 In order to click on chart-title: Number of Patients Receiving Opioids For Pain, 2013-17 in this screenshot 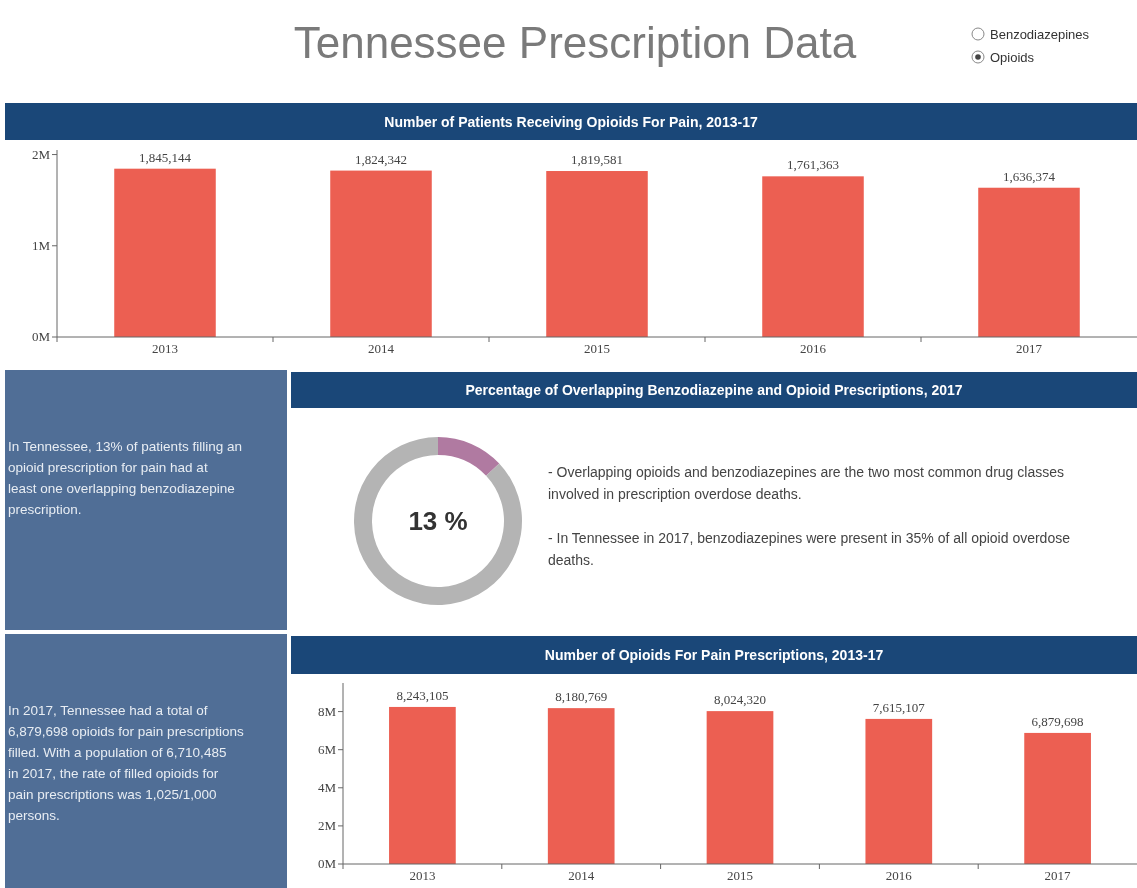, I will do `click(571, 121)`.